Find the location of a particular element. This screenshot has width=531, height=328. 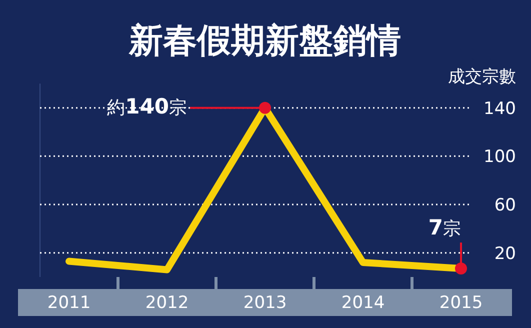

y-tick-label: 100 is located at coordinates (500, 157).